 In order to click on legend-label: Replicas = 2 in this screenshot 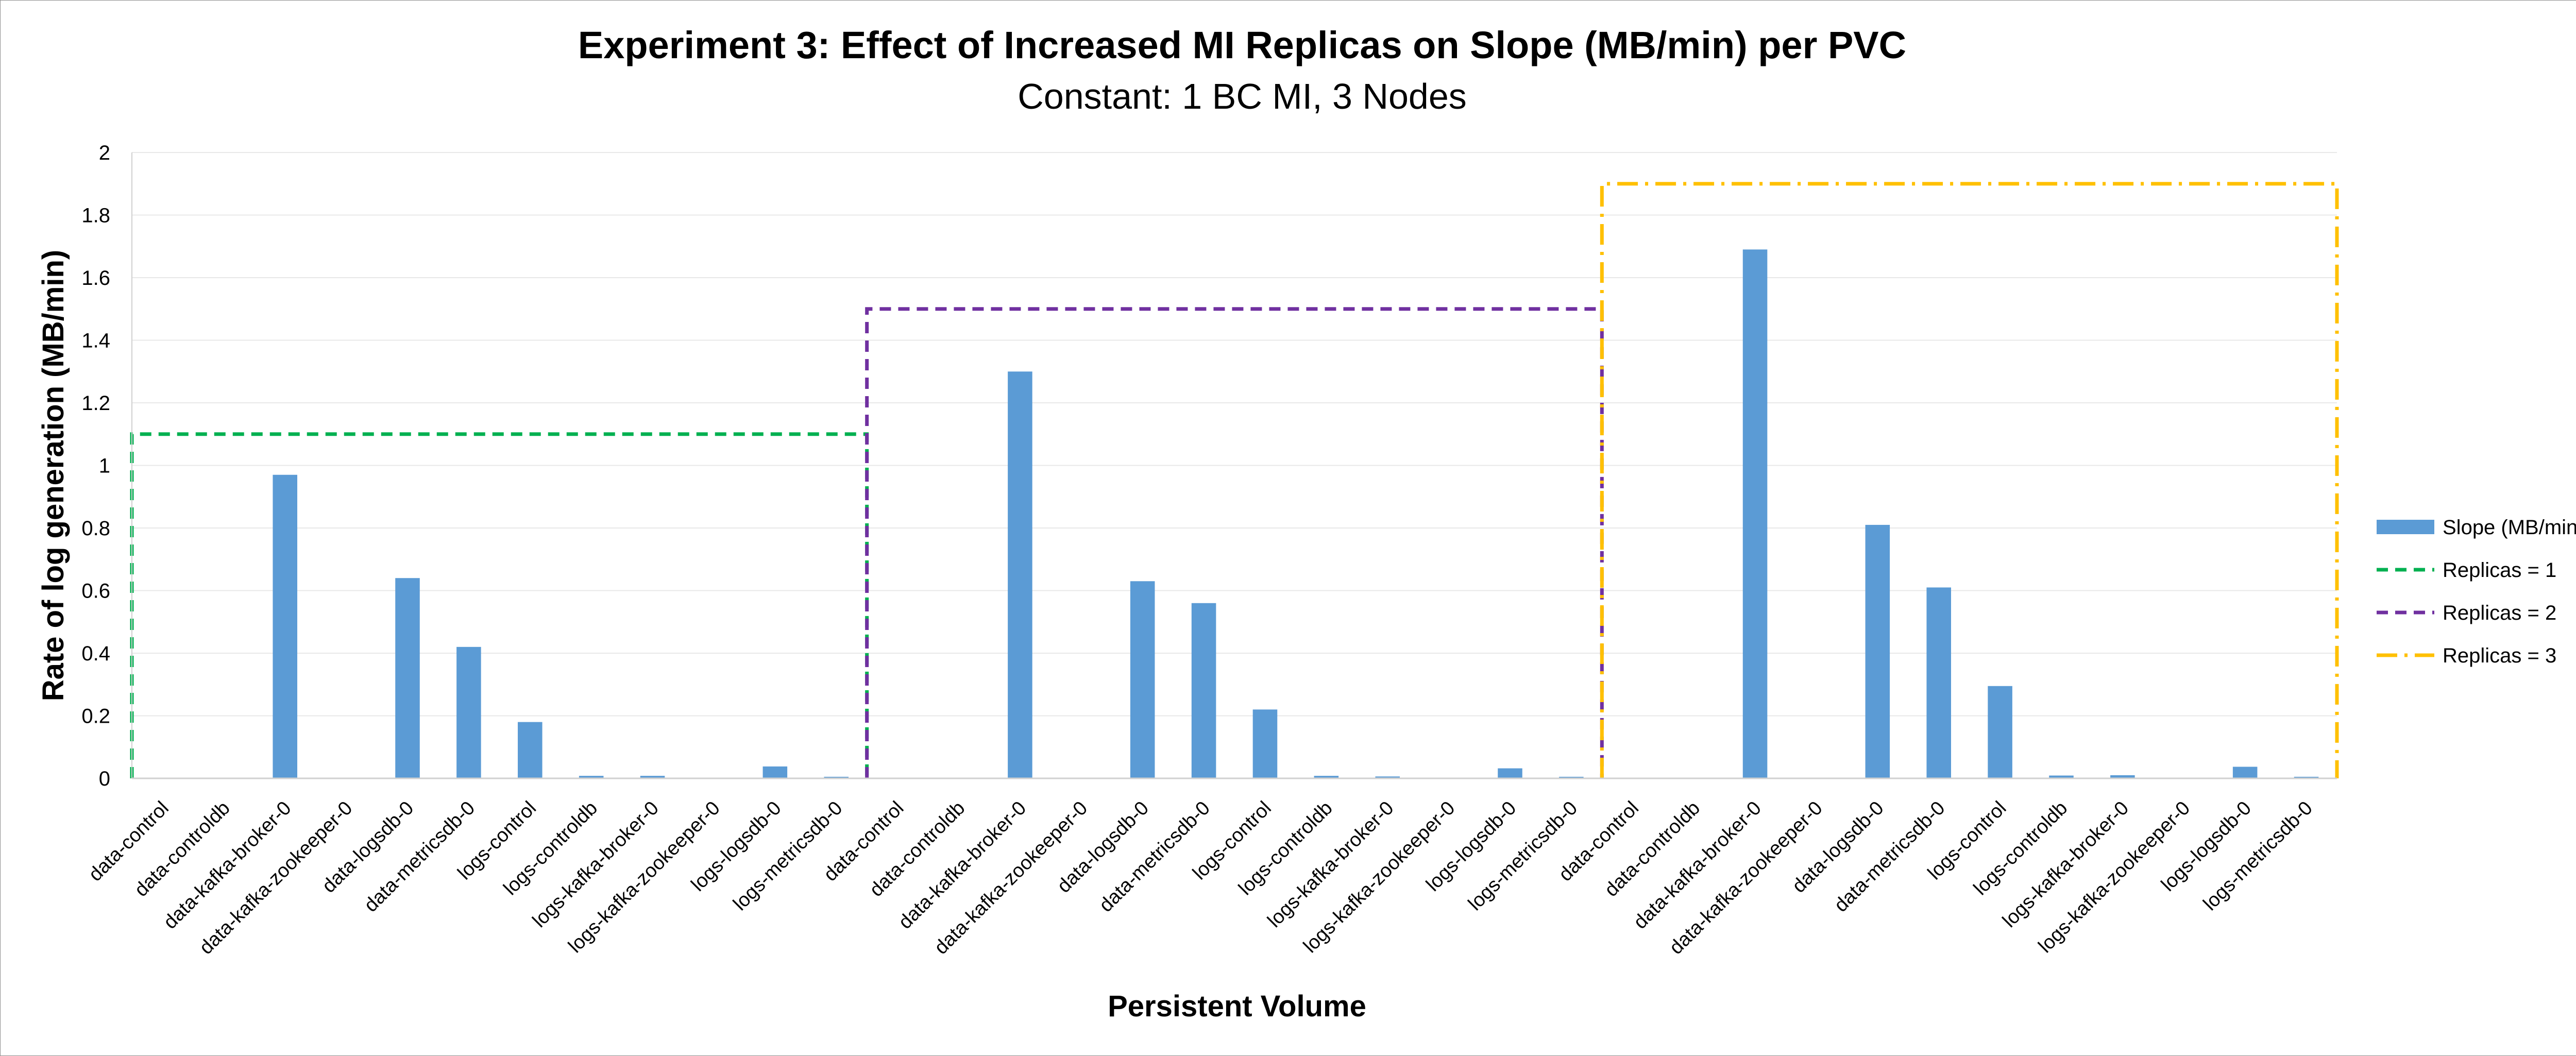, I will do `click(2499, 613)`.